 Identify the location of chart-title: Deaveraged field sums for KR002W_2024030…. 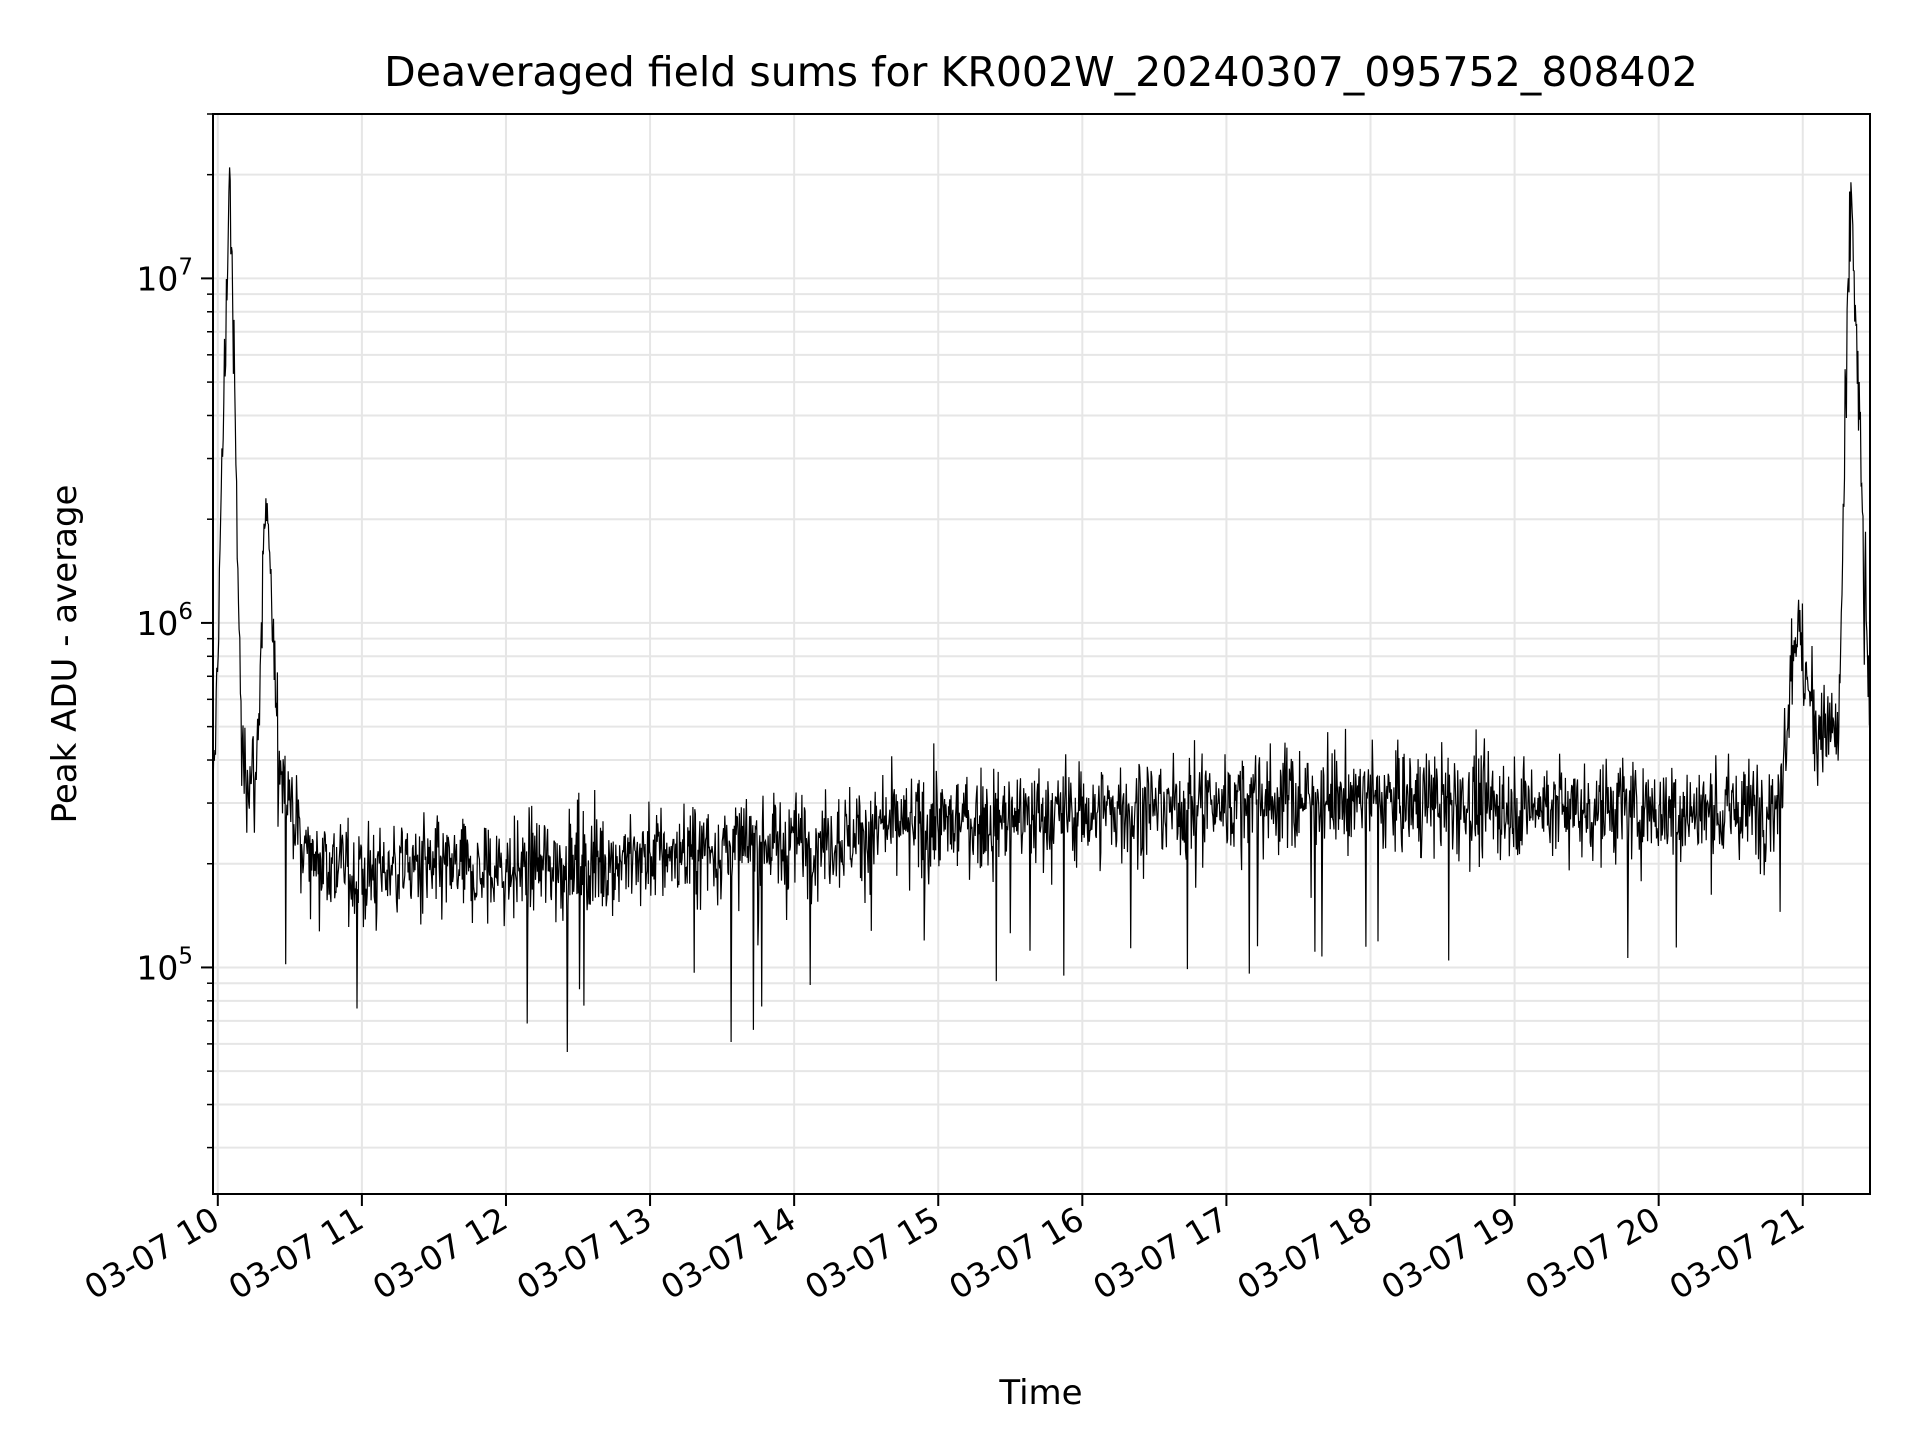
(1041, 72).